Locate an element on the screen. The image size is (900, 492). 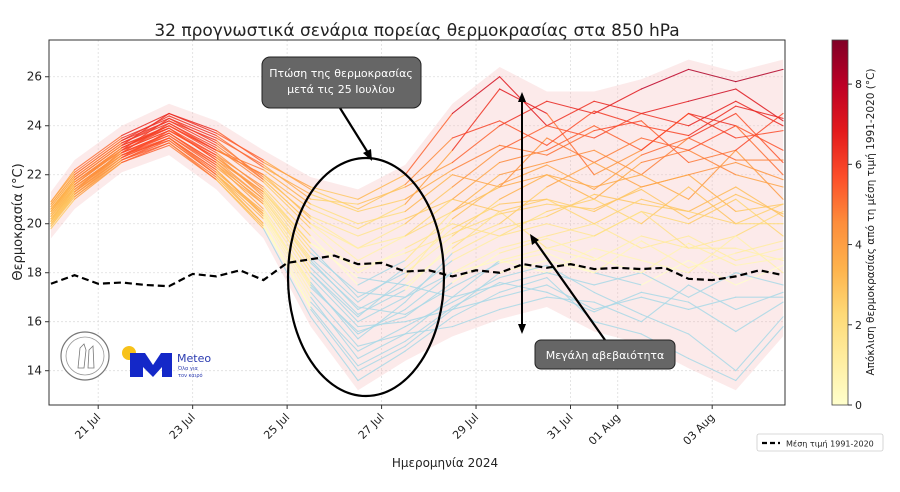
colorbar-ticks: 0 2 4 6 8 is located at coordinates (855, 245).